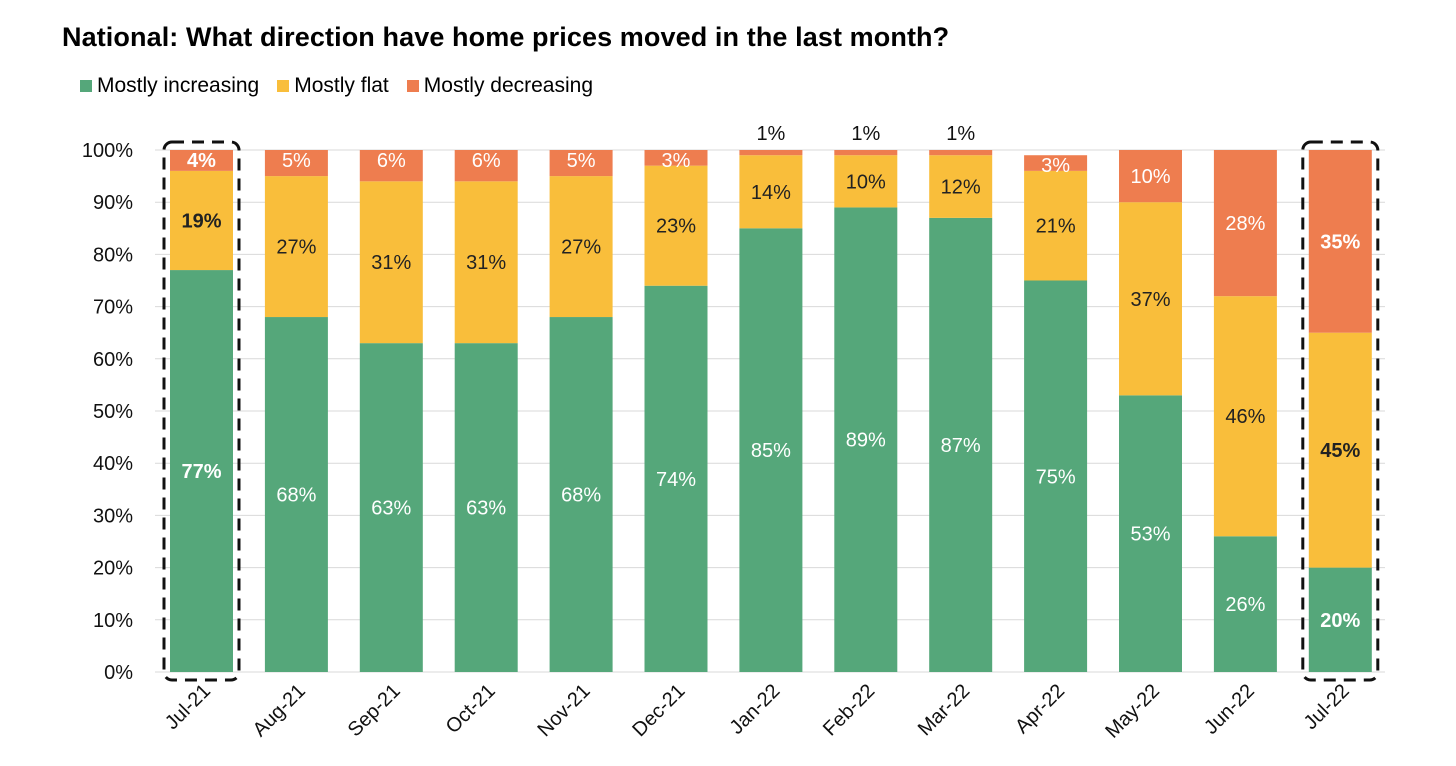 Image resolution: width=1456 pixels, height=766 pixels. What do you see at coordinates (113, 516) in the screenshot?
I see `y-tick-label: 30%` at bounding box center [113, 516].